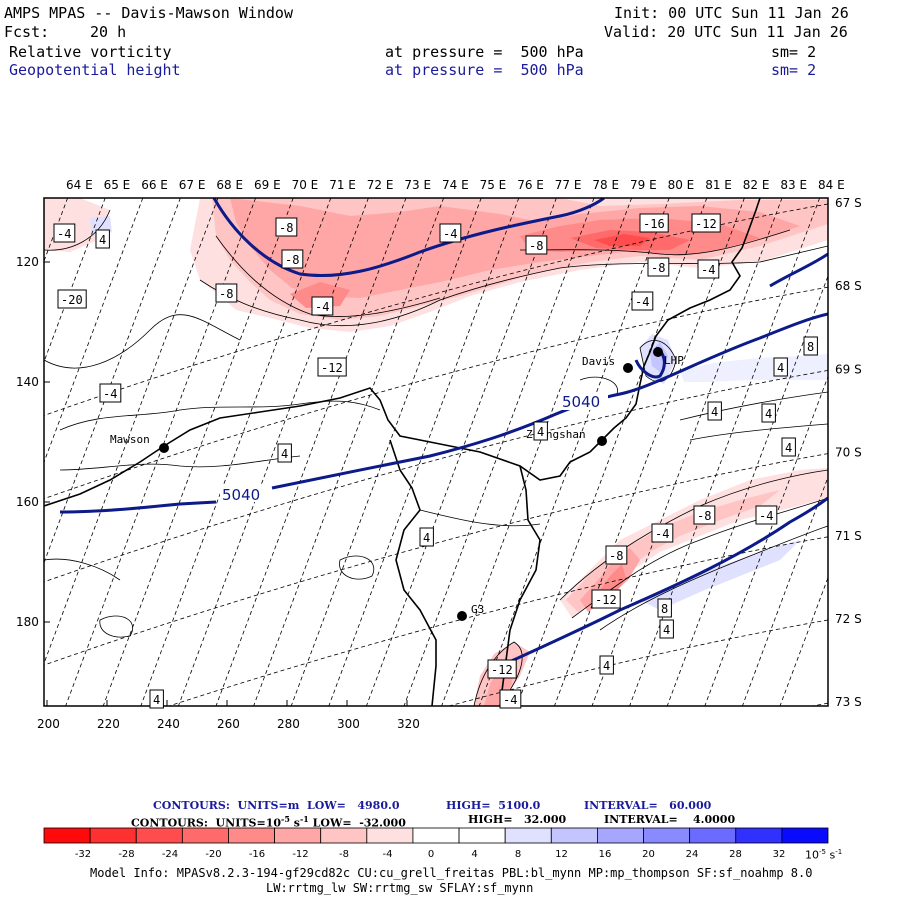  Describe the element at coordinates (241, 495) in the screenshot. I see `height-label-5040-west: 5040` at that location.